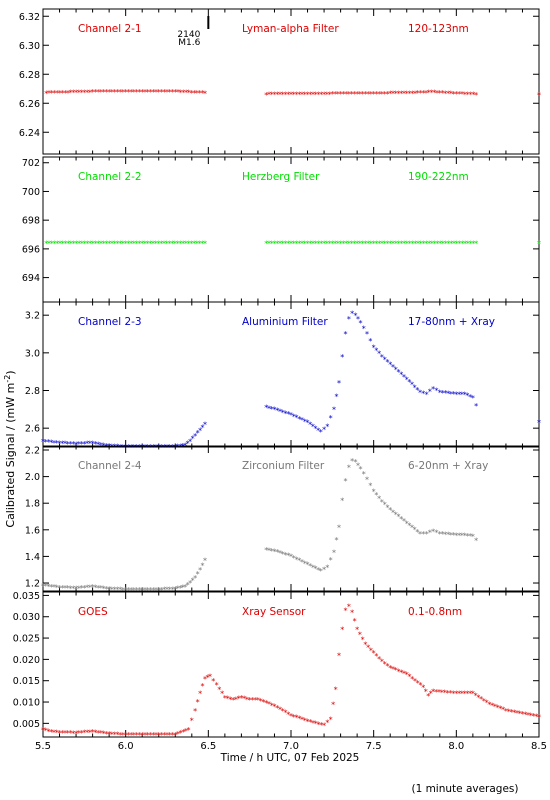 This screenshot has height=800, width=550. I want to click on y-tick-label: 6.24, so click(29, 133).